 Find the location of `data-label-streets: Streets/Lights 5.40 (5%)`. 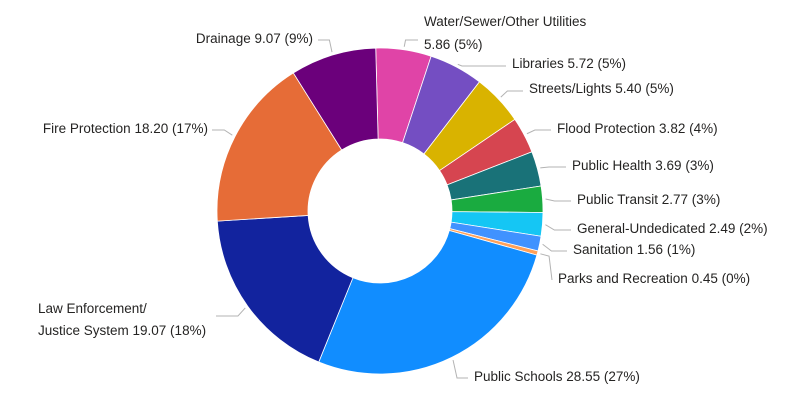

data-label-streets: Streets/Lights 5.40 (5%) is located at coordinates (601, 88).